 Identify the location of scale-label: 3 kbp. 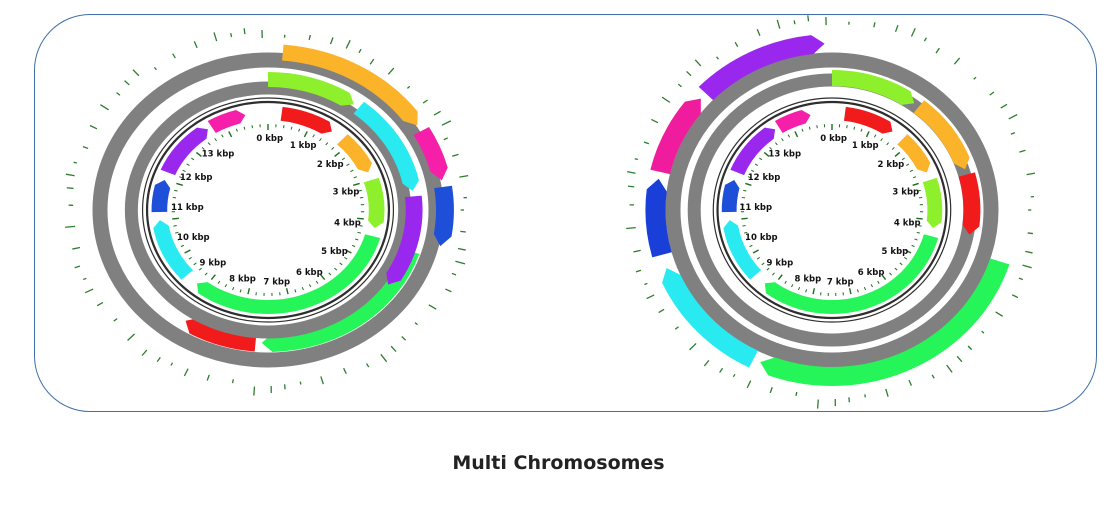
(346, 193).